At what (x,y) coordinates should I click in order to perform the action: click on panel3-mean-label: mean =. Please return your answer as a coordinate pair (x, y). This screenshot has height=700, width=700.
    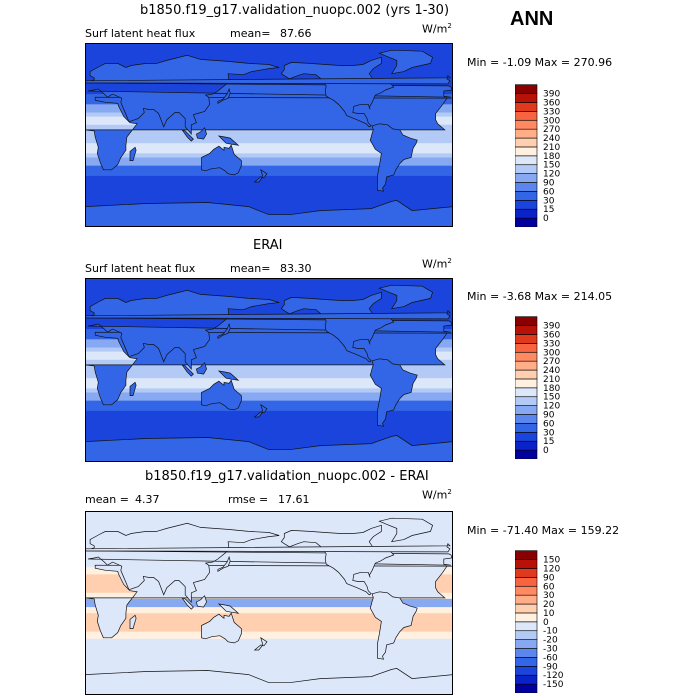
    Looking at the image, I should click on (107, 499).